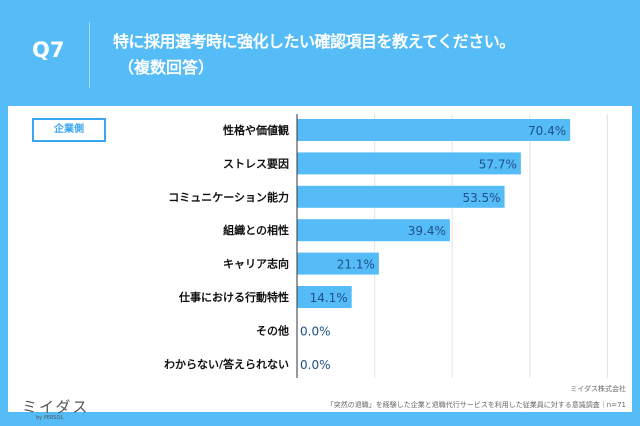  Describe the element at coordinates (427, 231) in the screenshot. I see `data-label: 39.4%` at that location.